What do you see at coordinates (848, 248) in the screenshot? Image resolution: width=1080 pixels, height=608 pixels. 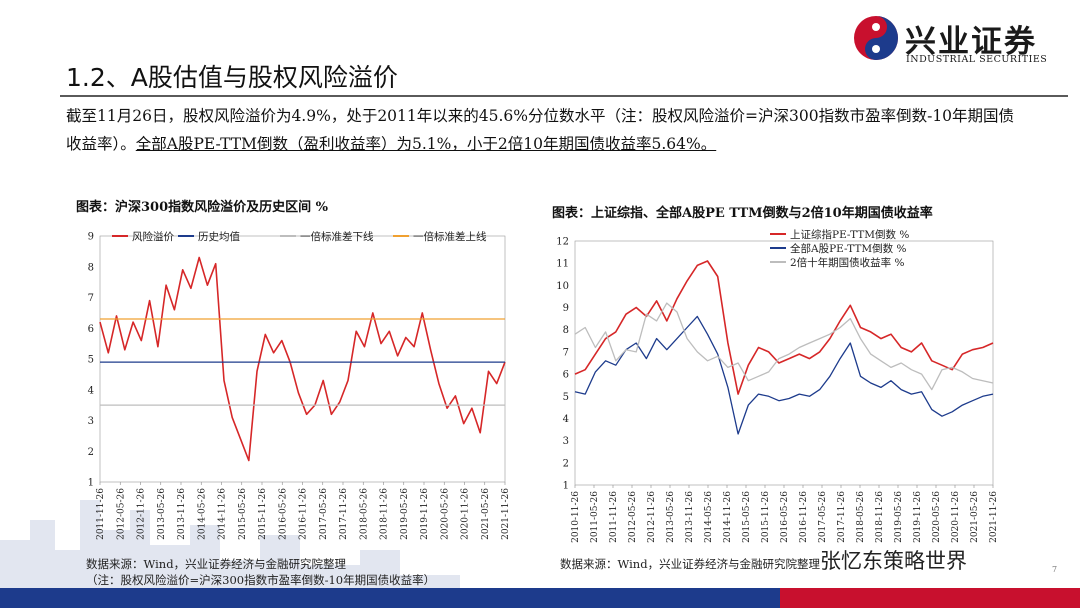 I see `legend-label: 全部A股PE-TTM倒数 %` at bounding box center [848, 248].